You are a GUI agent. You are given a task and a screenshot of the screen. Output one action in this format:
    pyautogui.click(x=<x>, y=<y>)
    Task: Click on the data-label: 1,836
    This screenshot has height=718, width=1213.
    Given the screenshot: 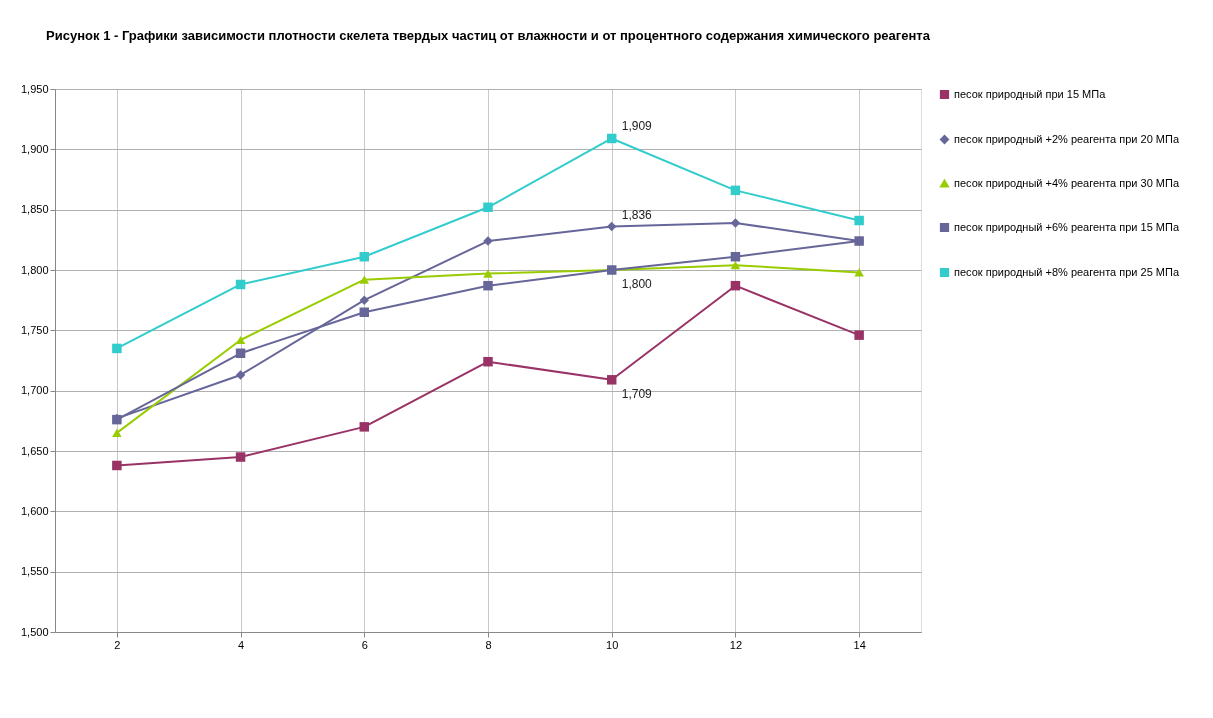 What is the action you would take?
    pyautogui.click(x=637, y=214)
    